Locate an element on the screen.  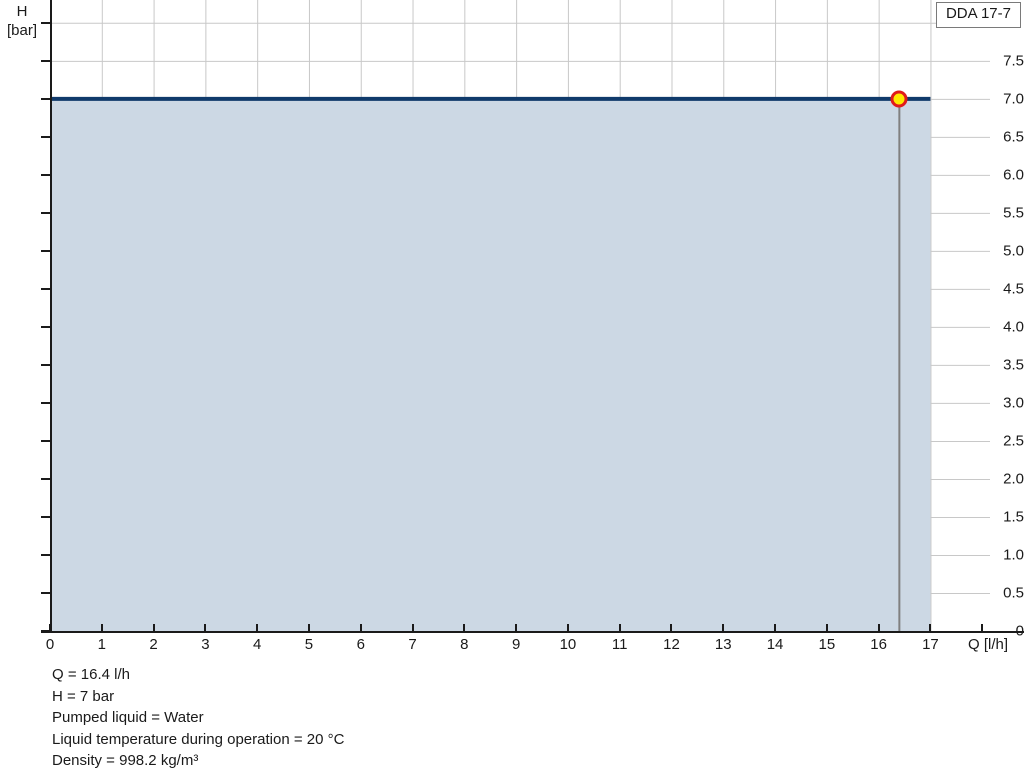
caption-pumped-liquid: Pumped liquid = Water is located at coordinates (128, 717).